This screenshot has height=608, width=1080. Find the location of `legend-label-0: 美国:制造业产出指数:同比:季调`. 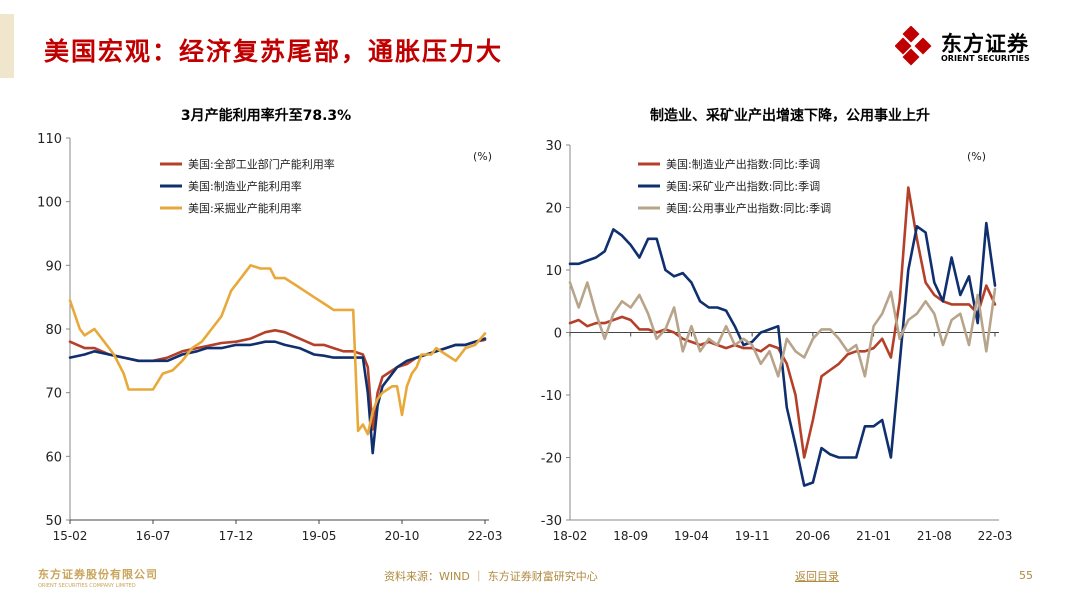

legend-label-0: 美国:制造业产出指数:同比:季调 is located at coordinates (743, 164).